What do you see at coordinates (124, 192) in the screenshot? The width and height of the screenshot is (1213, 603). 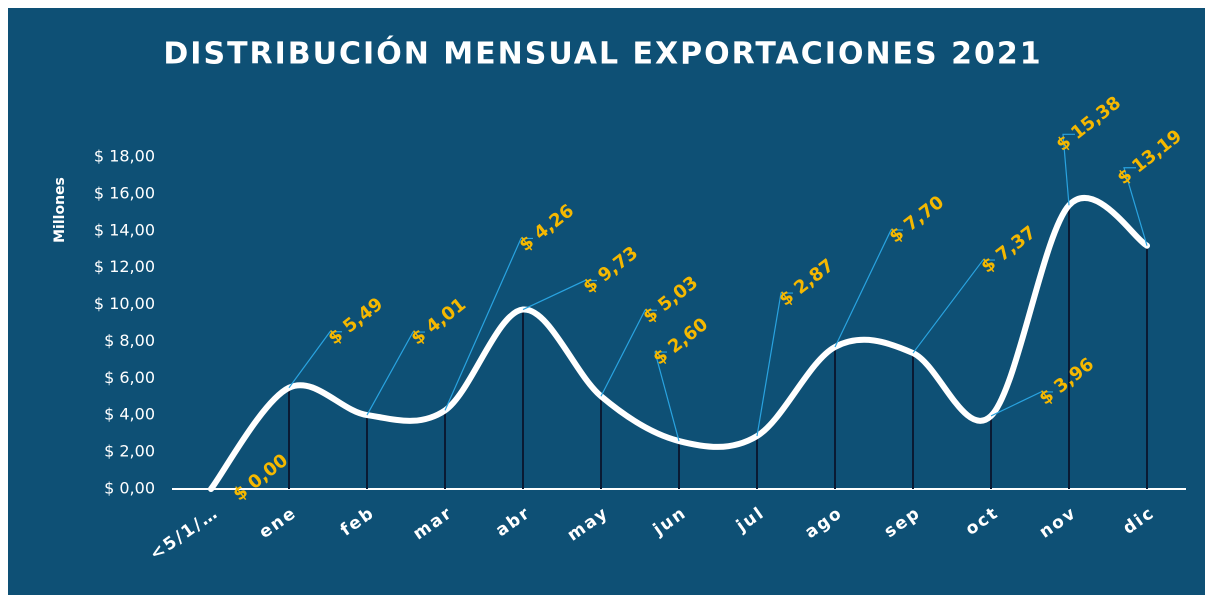 I see `y-tick-label: $ 16,00` at bounding box center [124, 192].